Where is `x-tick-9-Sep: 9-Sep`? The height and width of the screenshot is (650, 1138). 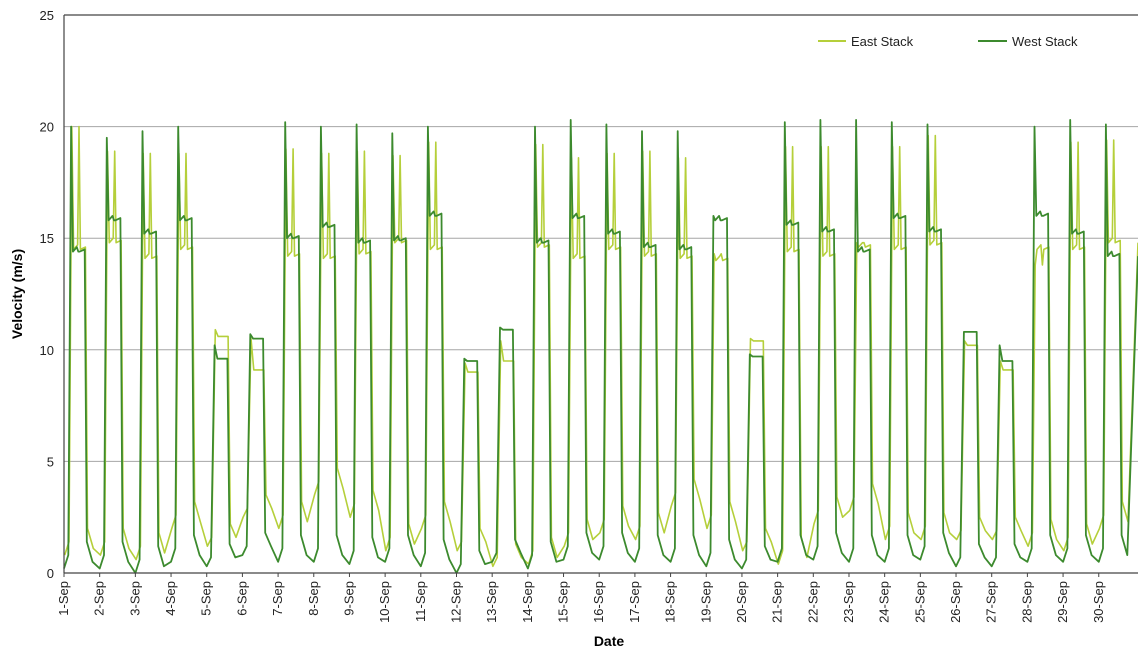 x-tick-9-Sep: 9-Sep is located at coordinates (348, 598).